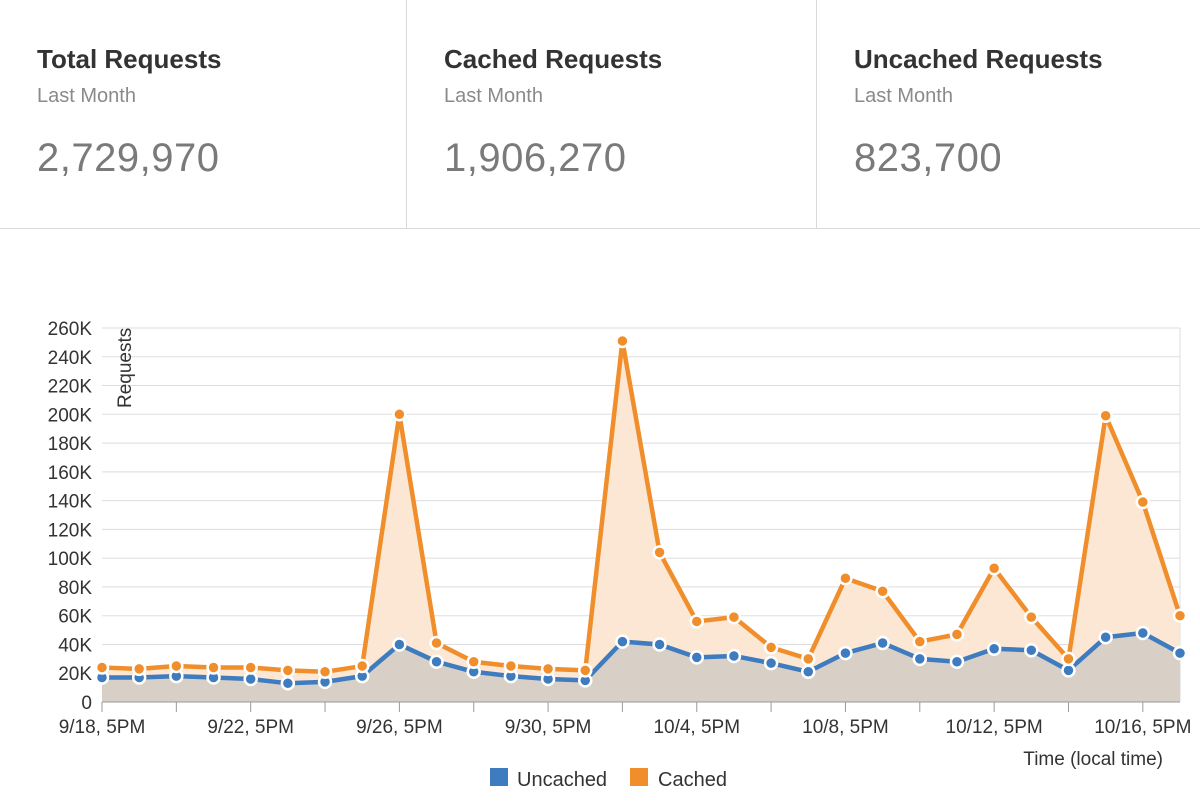 The image size is (1200, 803). What do you see at coordinates (250, 727) in the screenshot?
I see `x-tick-label: 9/22, 5PM` at bounding box center [250, 727].